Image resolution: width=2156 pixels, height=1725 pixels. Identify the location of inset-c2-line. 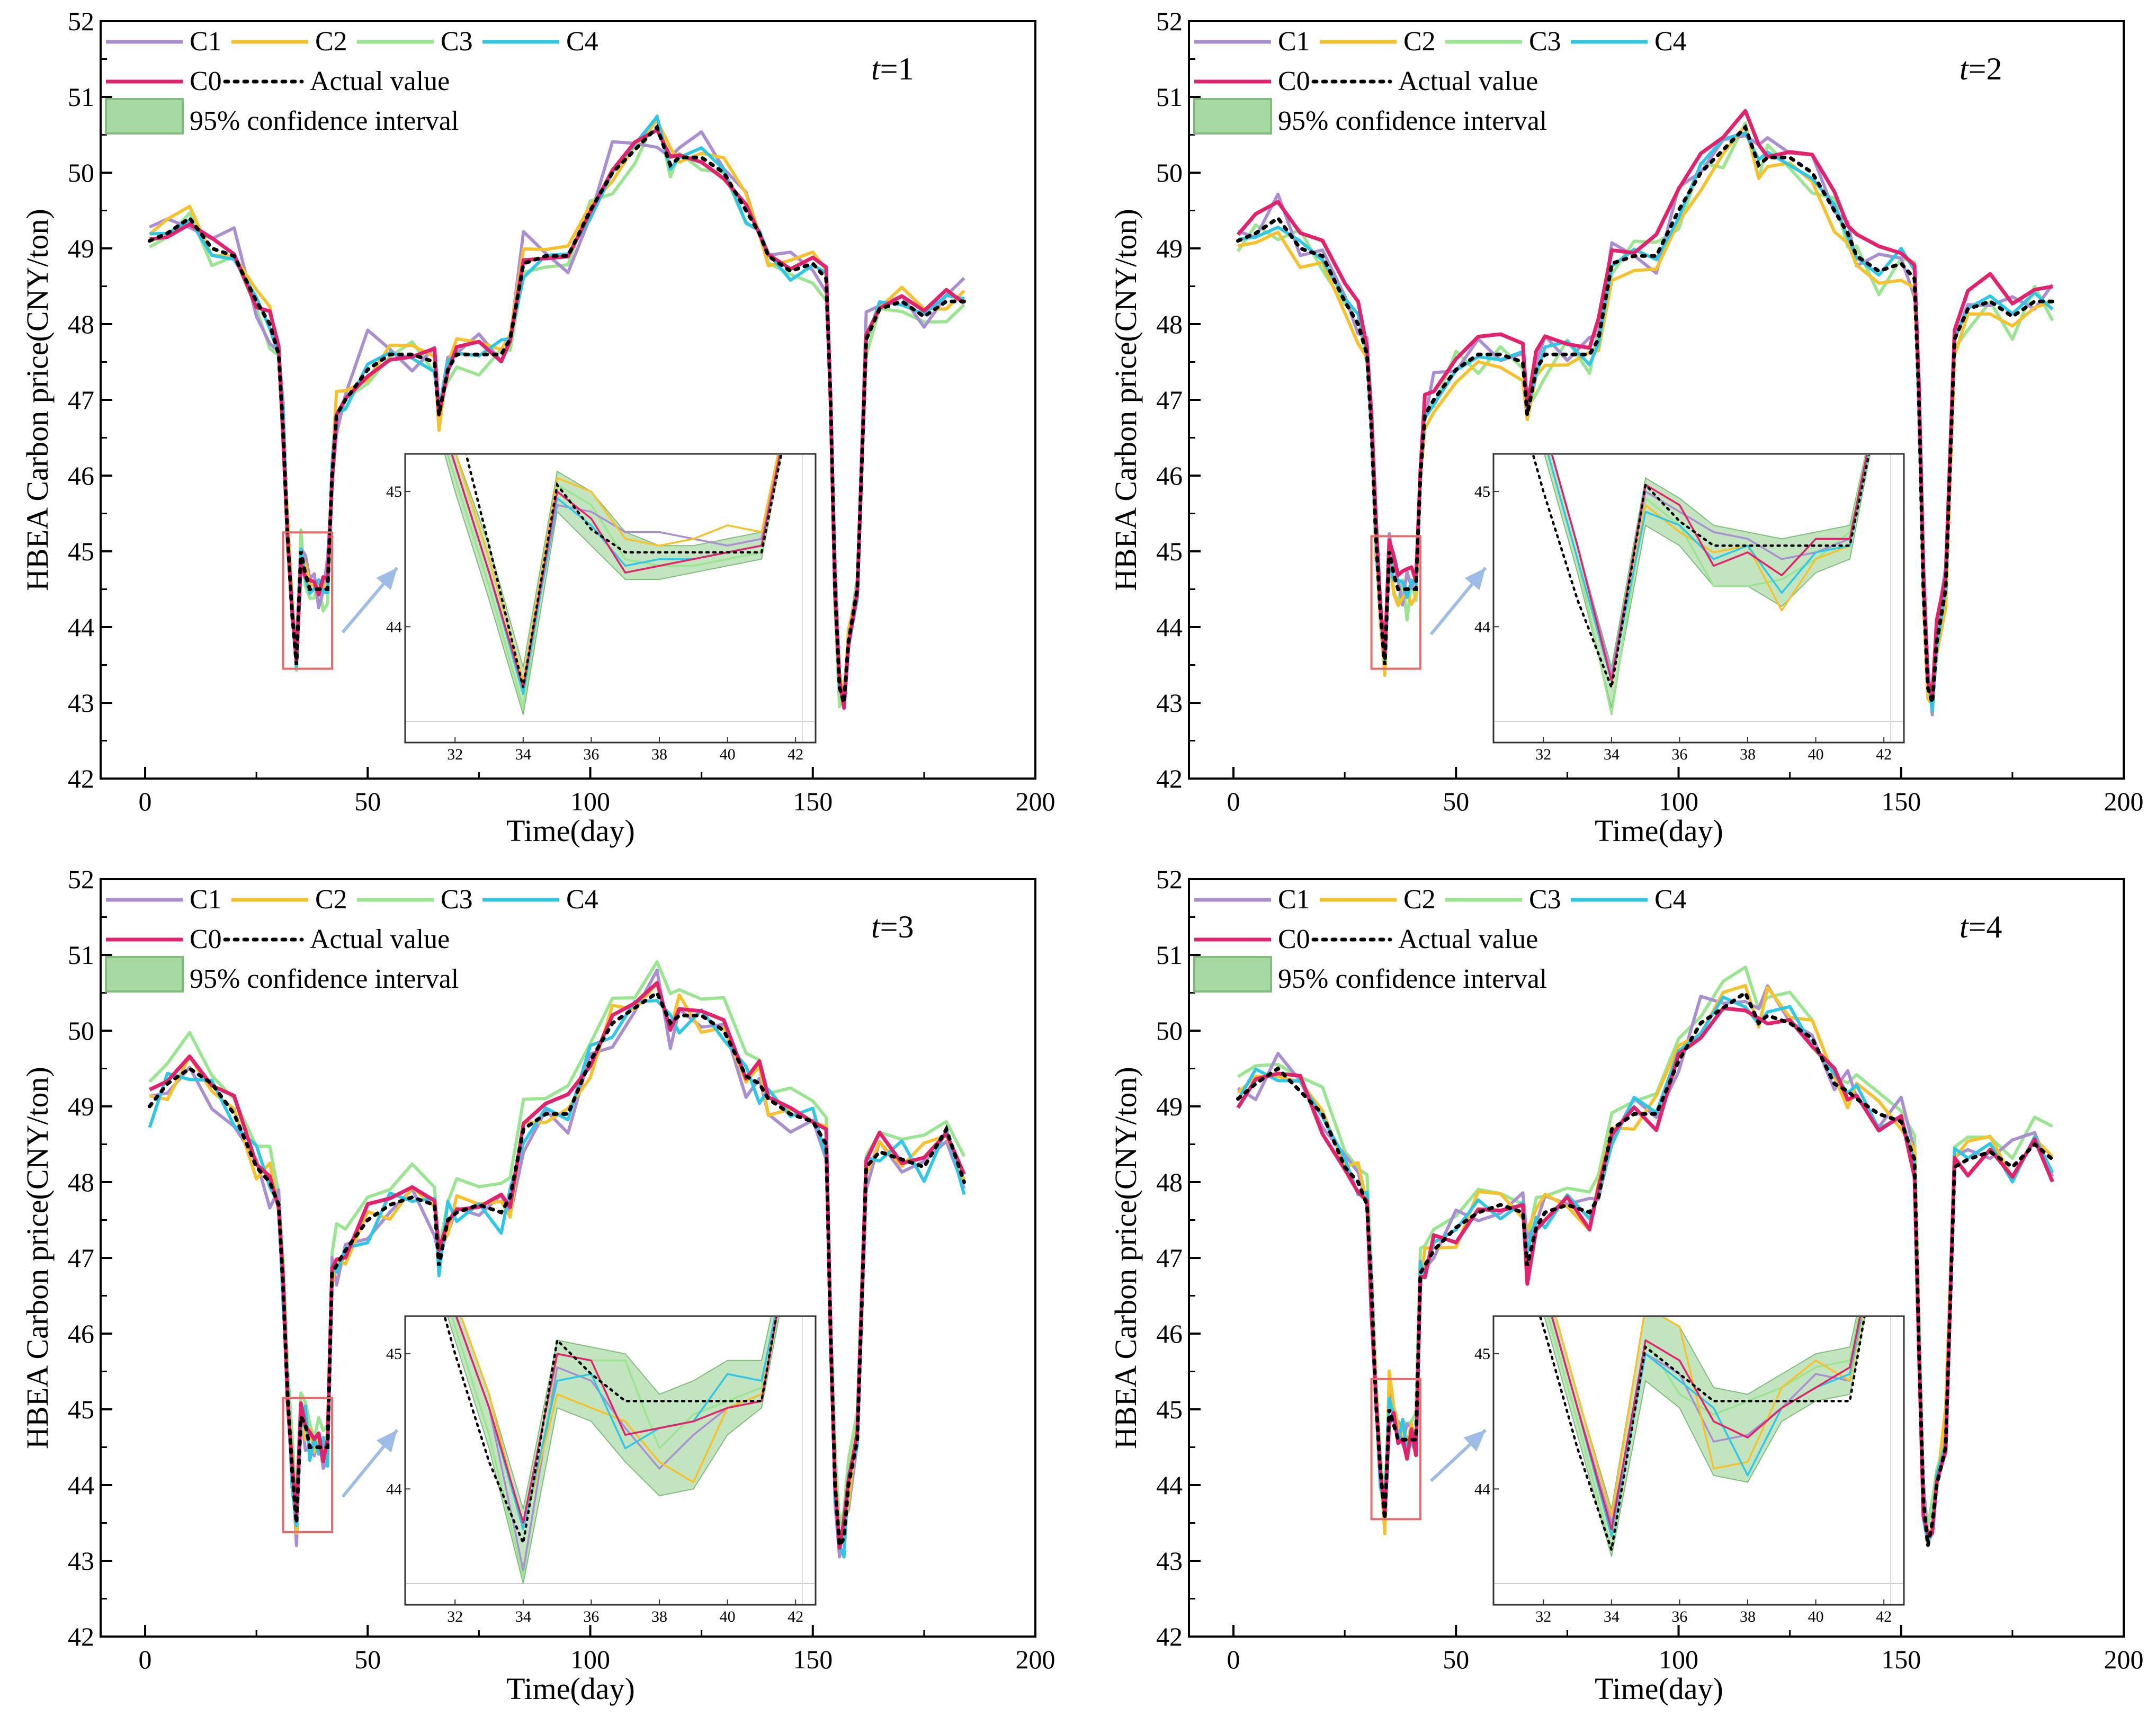
(618, 1424).